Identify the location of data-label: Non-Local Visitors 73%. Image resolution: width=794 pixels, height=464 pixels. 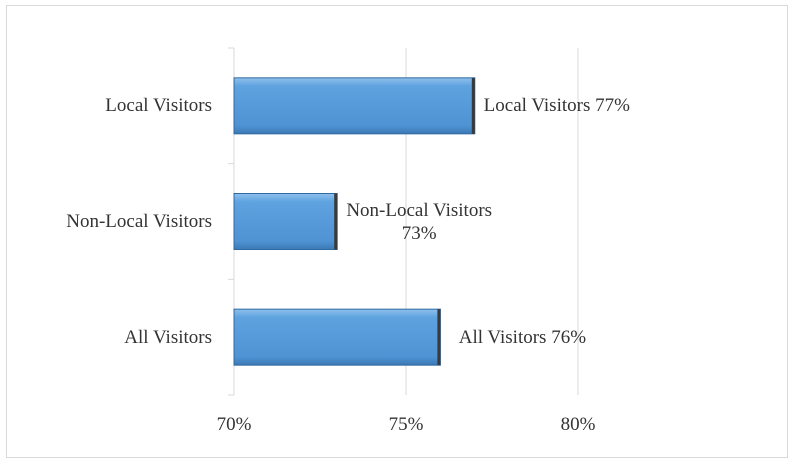
(419, 221).